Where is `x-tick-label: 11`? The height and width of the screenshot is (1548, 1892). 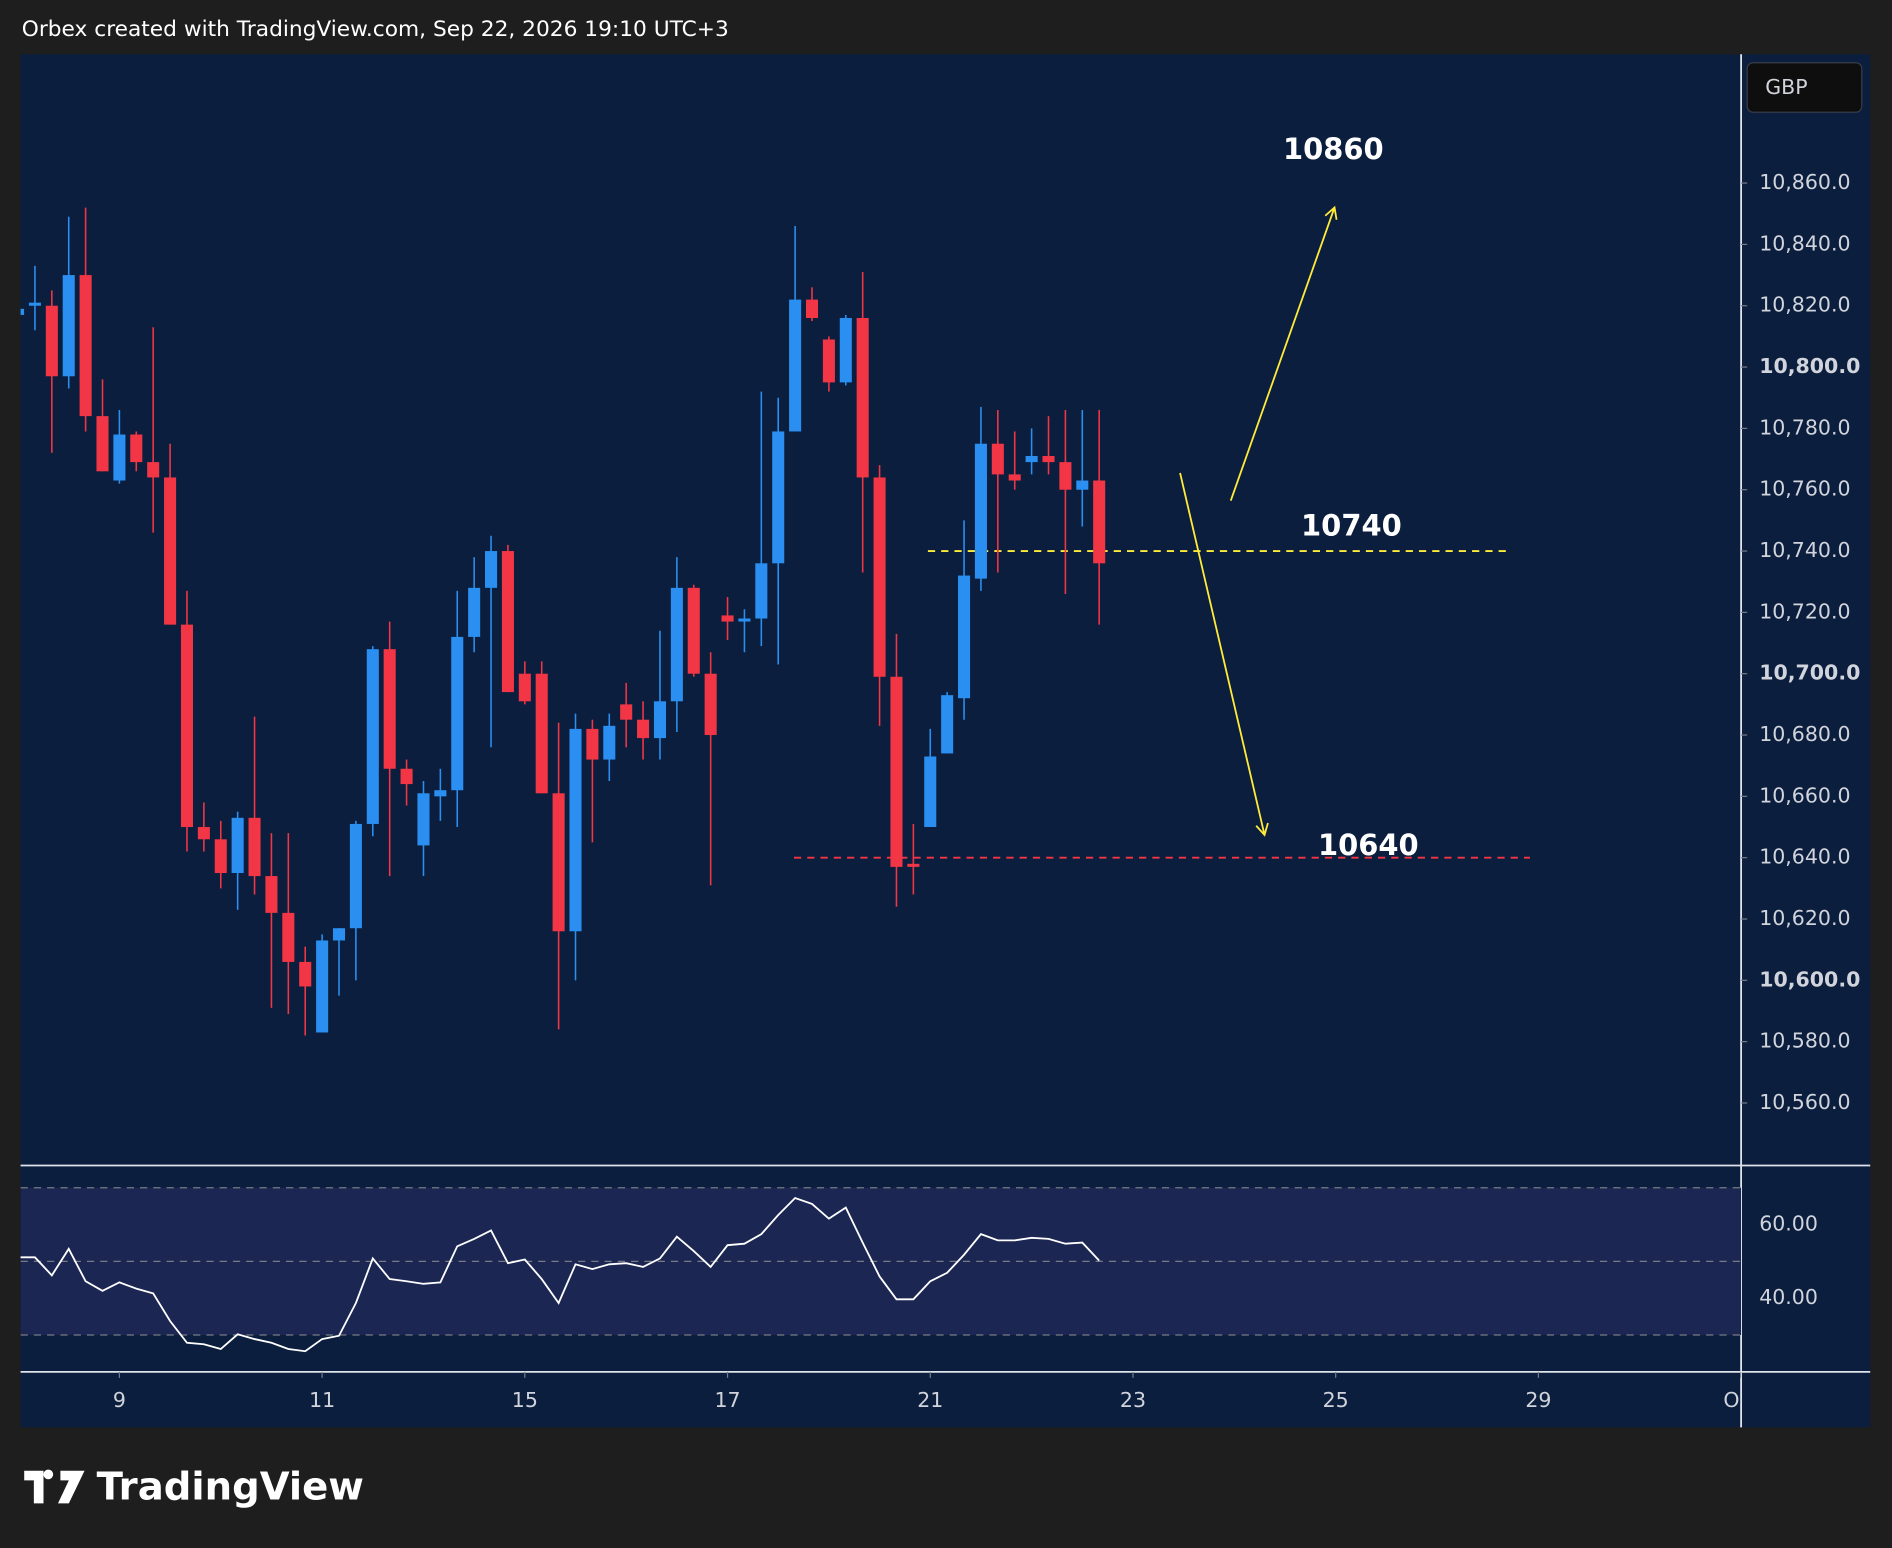
x-tick-label: 11 is located at coordinates (322, 1400).